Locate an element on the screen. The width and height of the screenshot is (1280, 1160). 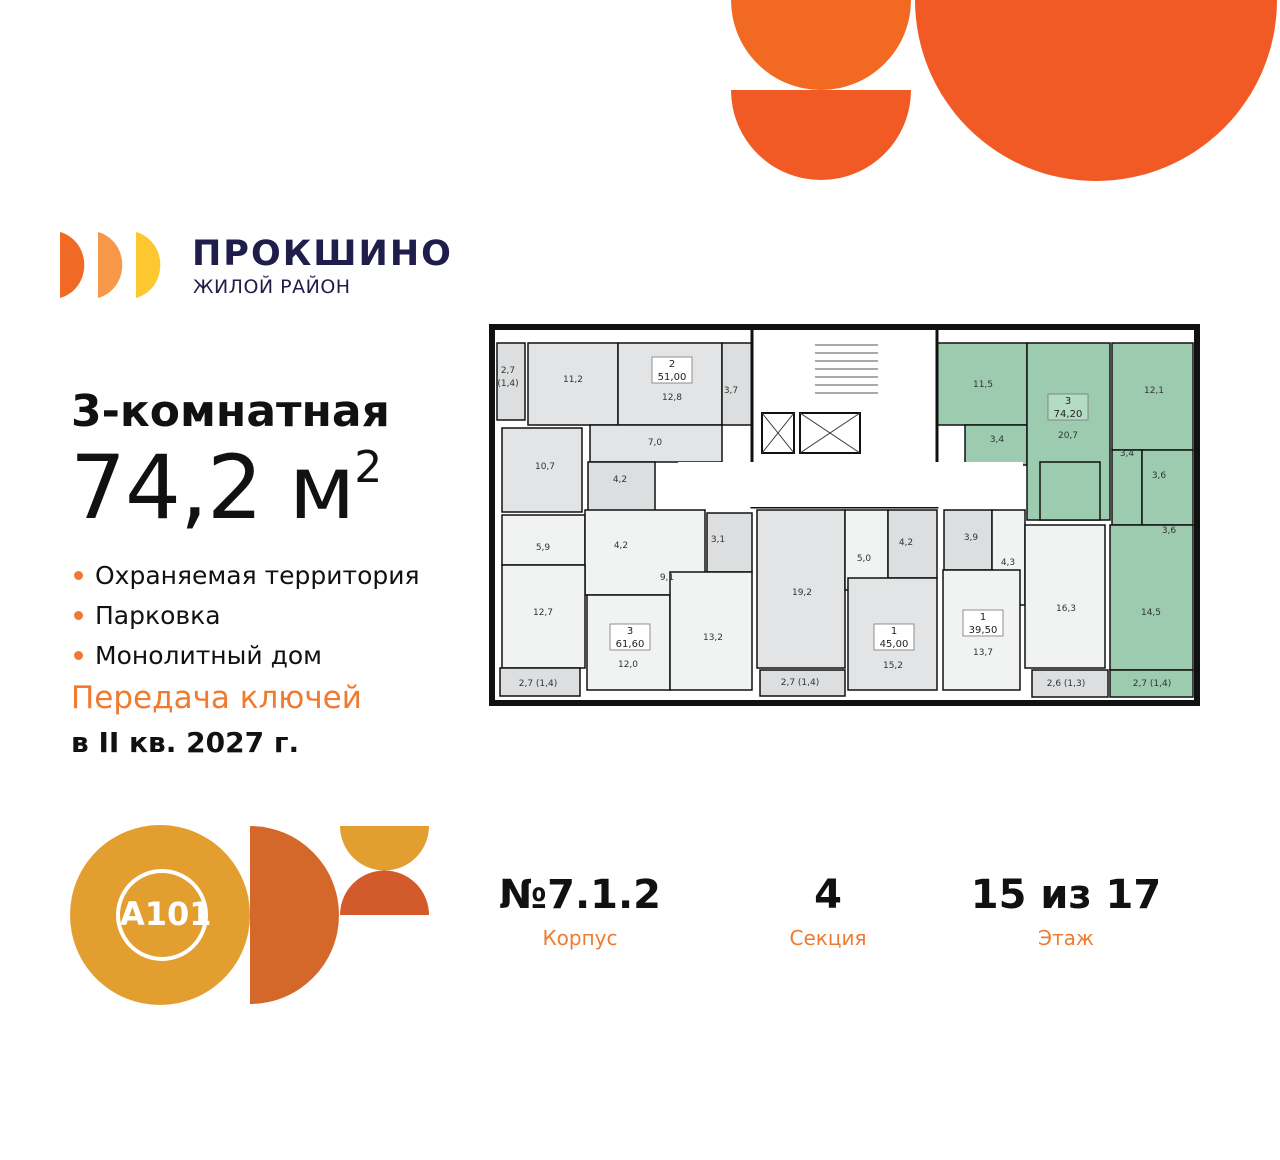
room-area-label: 7,0 is located at coordinates (655, 443).